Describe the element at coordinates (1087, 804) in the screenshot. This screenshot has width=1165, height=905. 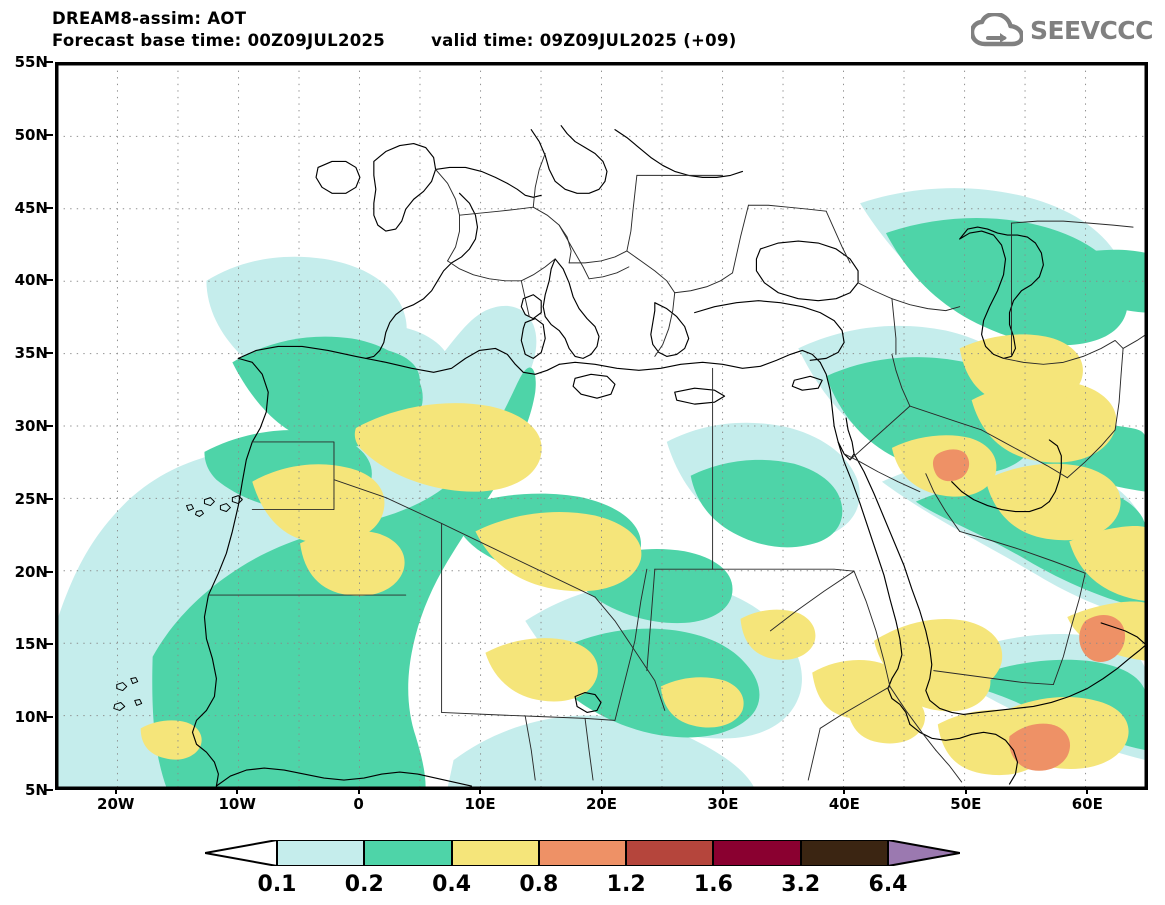
I see `x-axis-tick-label: 60E` at that location.